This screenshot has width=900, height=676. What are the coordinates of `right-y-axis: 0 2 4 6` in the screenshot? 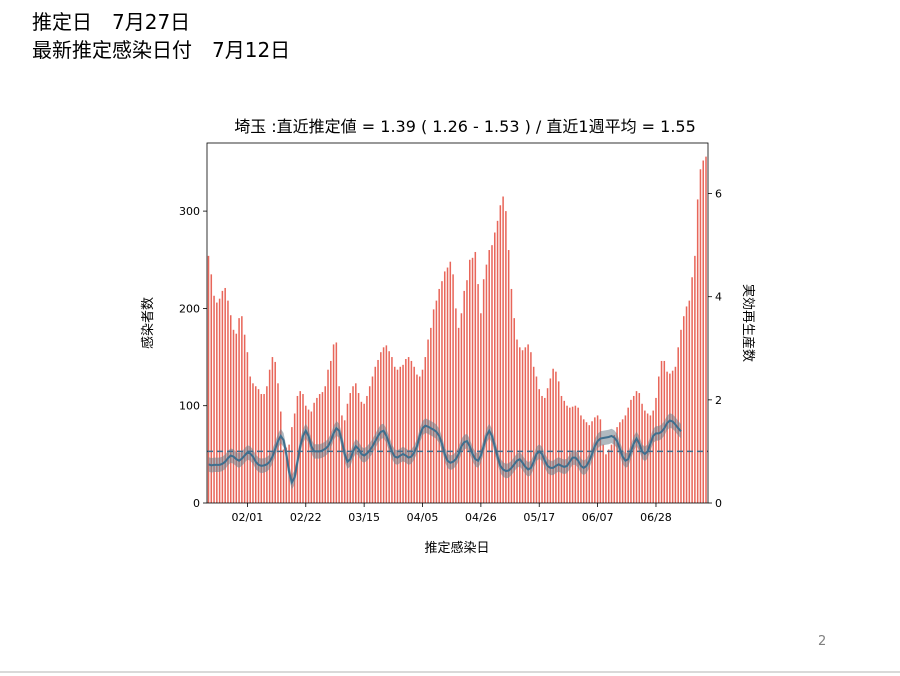 It's located at (715, 349).